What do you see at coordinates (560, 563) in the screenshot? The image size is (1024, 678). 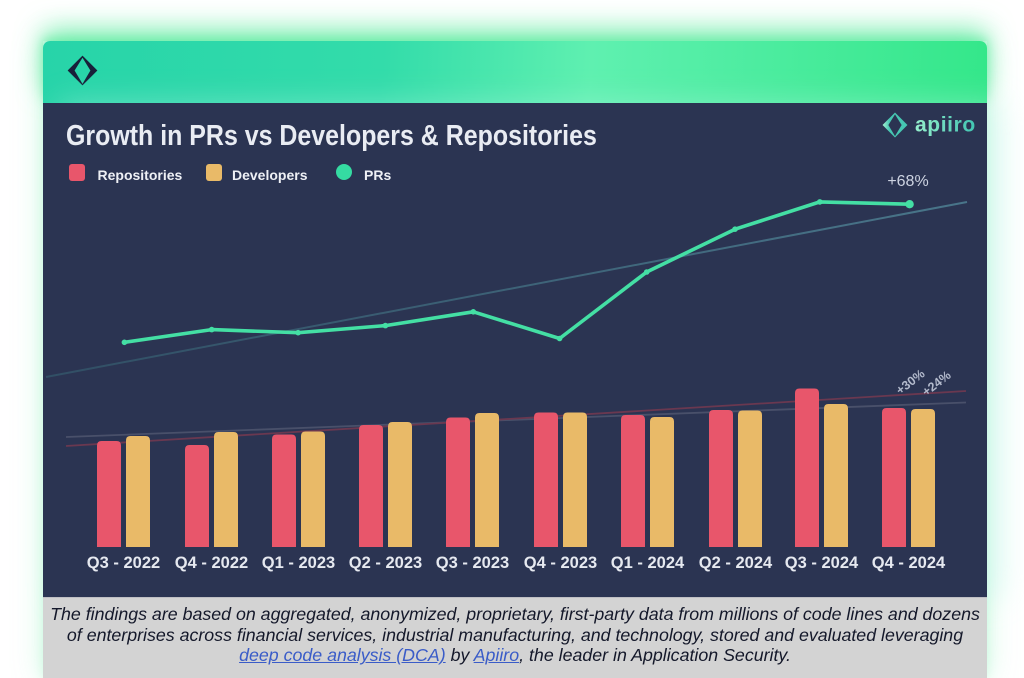 I see `svg-text: Q4 - 2023` at bounding box center [560, 563].